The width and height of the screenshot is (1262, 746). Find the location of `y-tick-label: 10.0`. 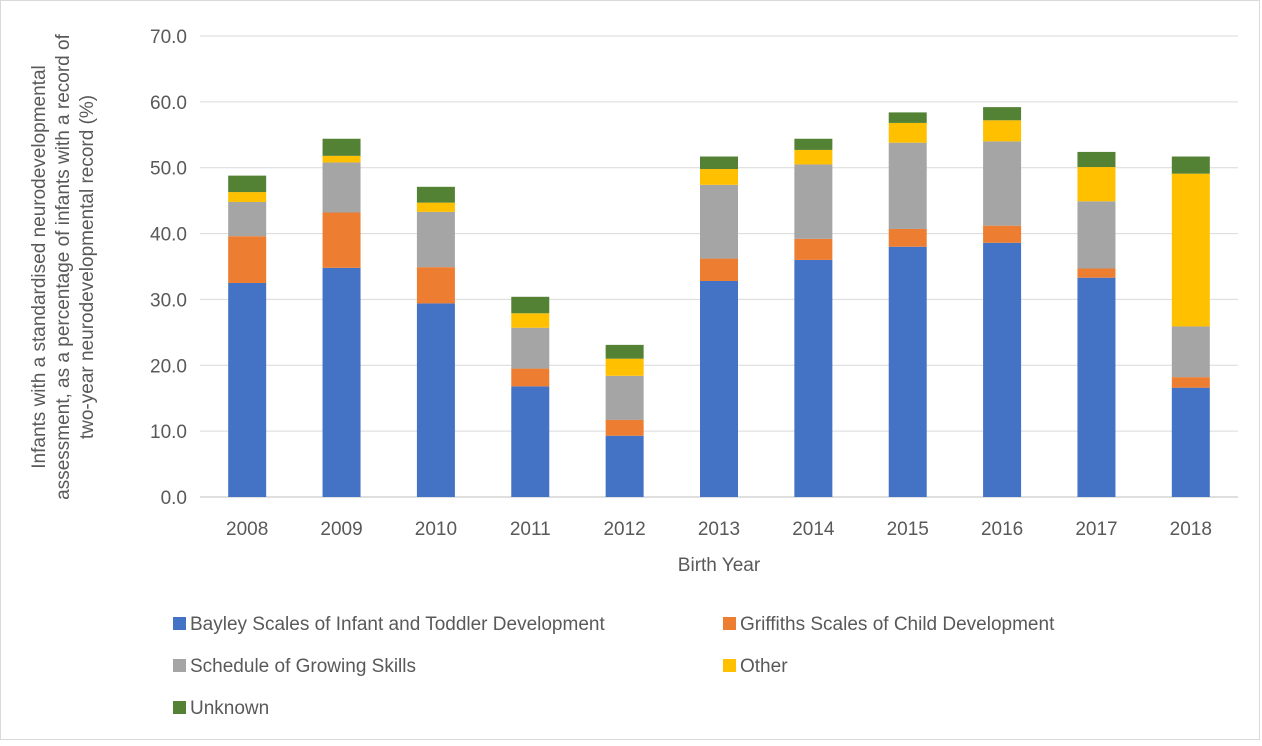

y-tick-label: 10.0 is located at coordinates (168, 432).